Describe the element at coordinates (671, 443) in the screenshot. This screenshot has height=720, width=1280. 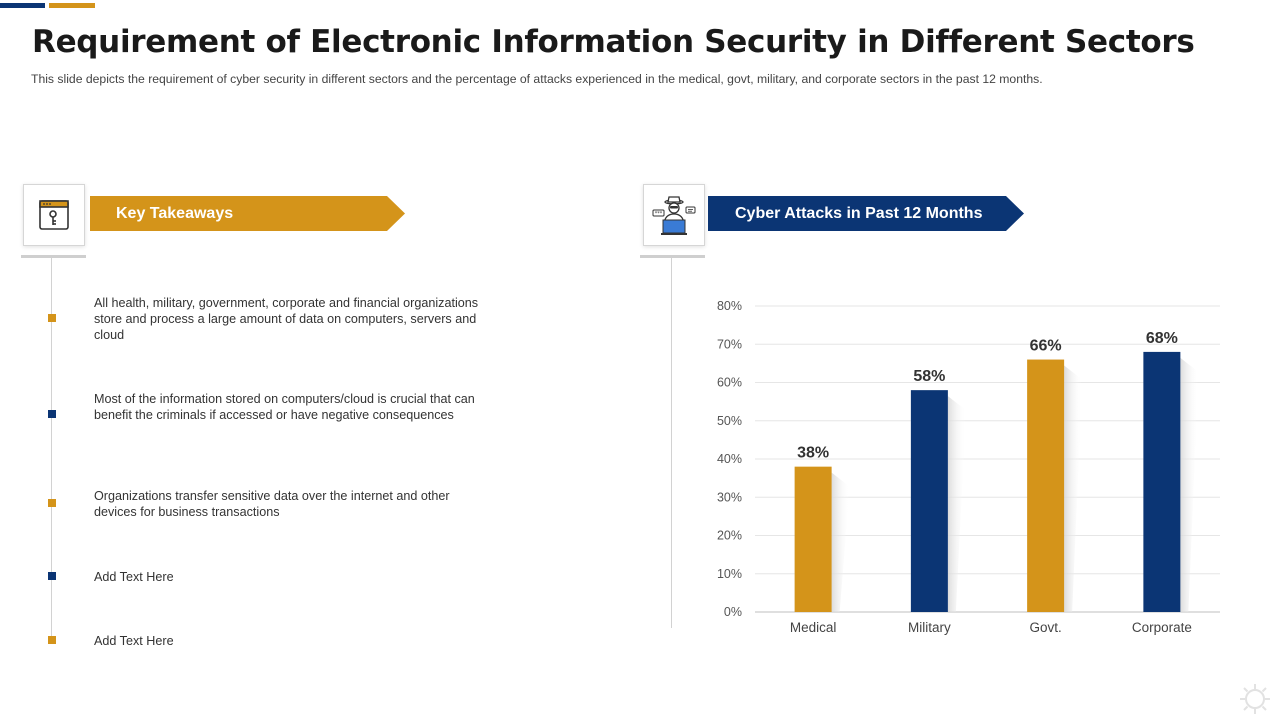
I see `right-timeline-line` at that location.